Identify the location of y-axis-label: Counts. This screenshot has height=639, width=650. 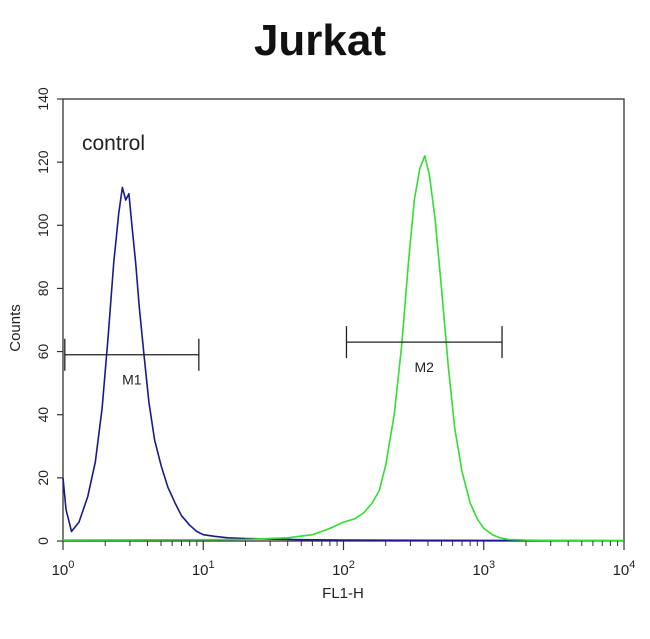
(15, 328).